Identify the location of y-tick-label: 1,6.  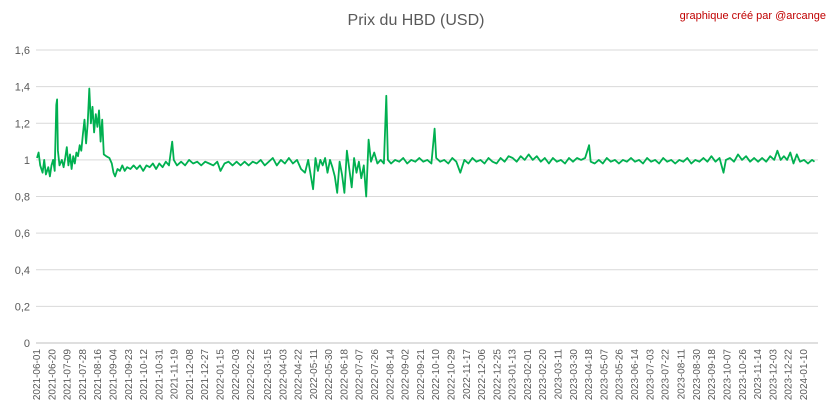
(22, 51).